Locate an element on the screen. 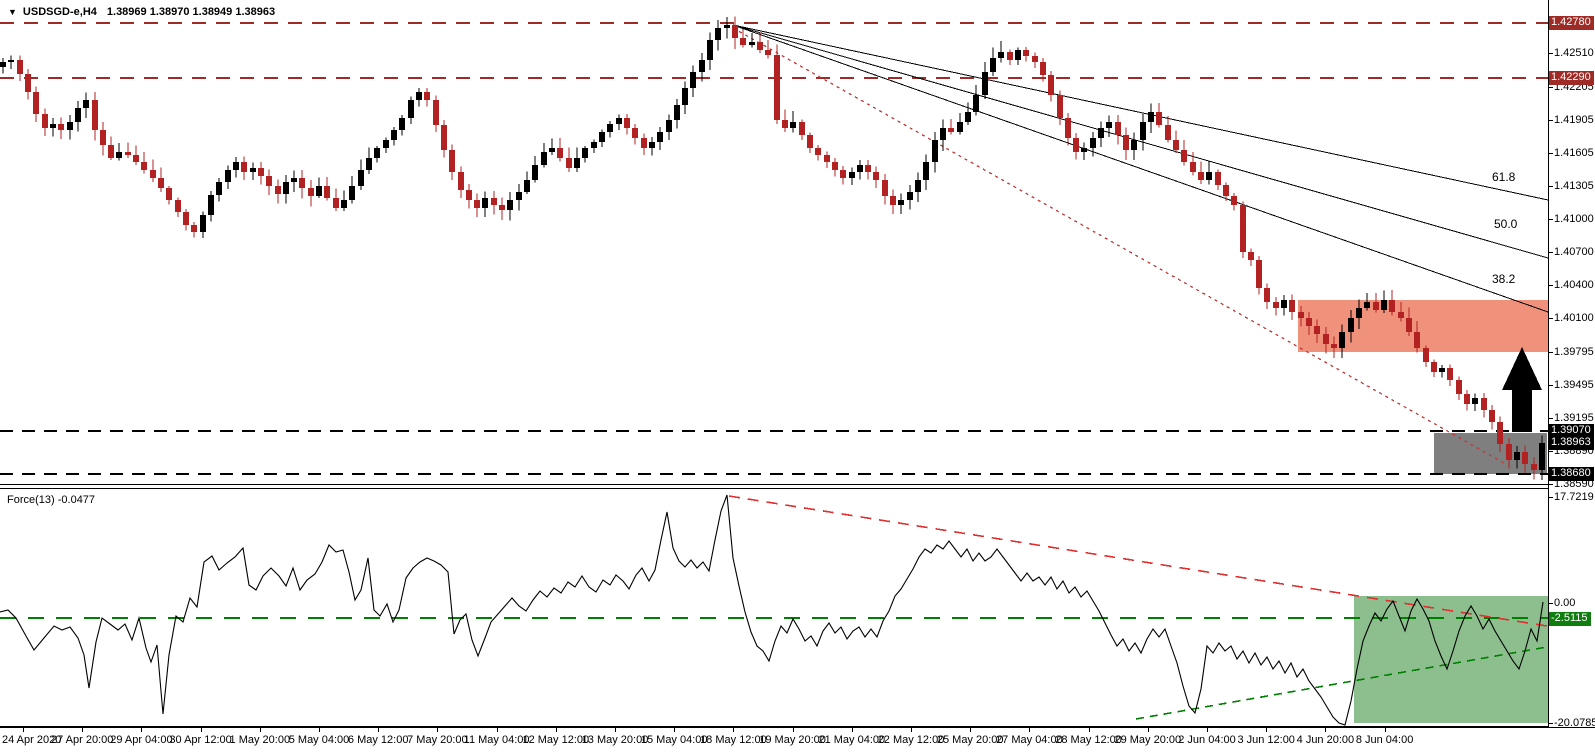  support-zone-rect is located at coordinates (1490, 453).